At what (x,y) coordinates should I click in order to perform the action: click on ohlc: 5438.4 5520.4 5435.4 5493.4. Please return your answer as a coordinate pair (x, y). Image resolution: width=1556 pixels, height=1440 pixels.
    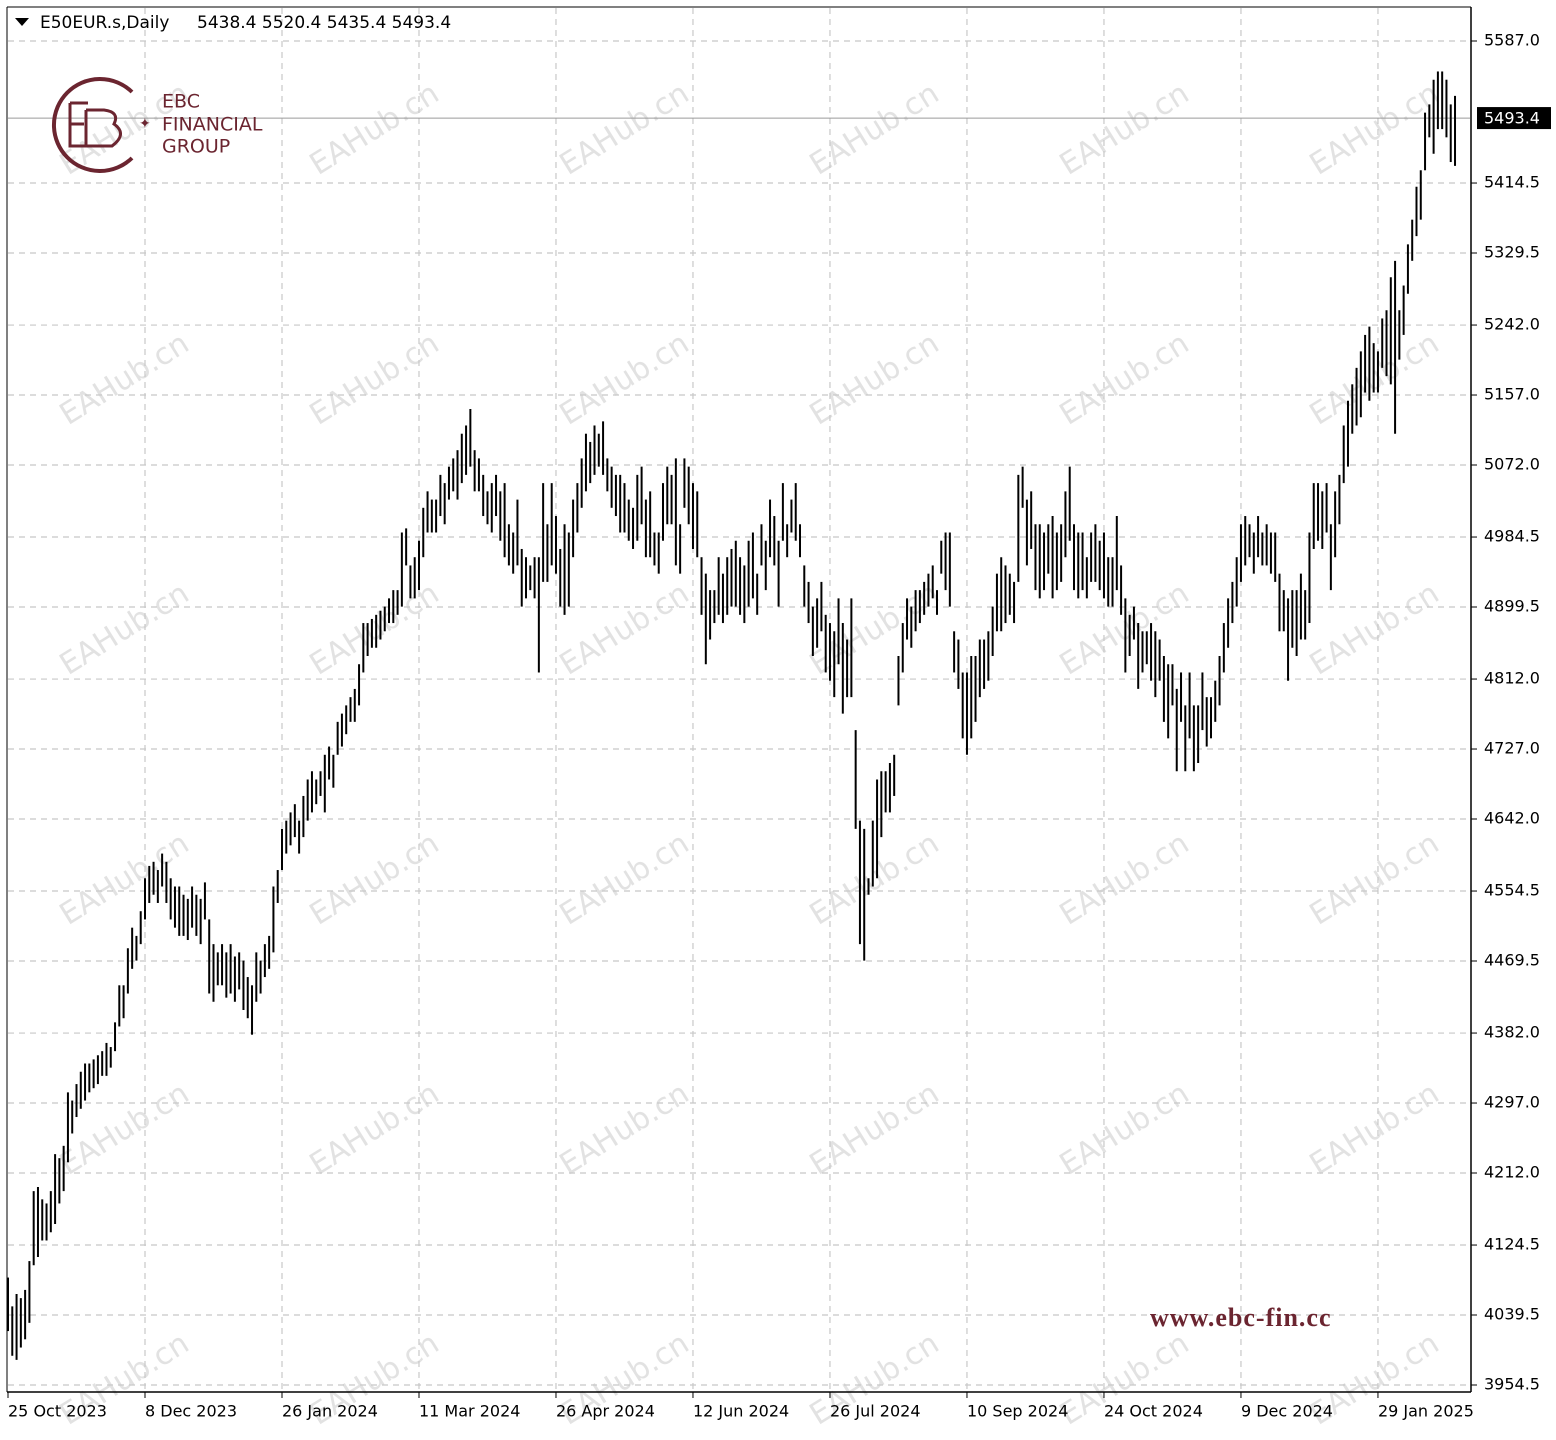
    Looking at the image, I should click on (324, 23).